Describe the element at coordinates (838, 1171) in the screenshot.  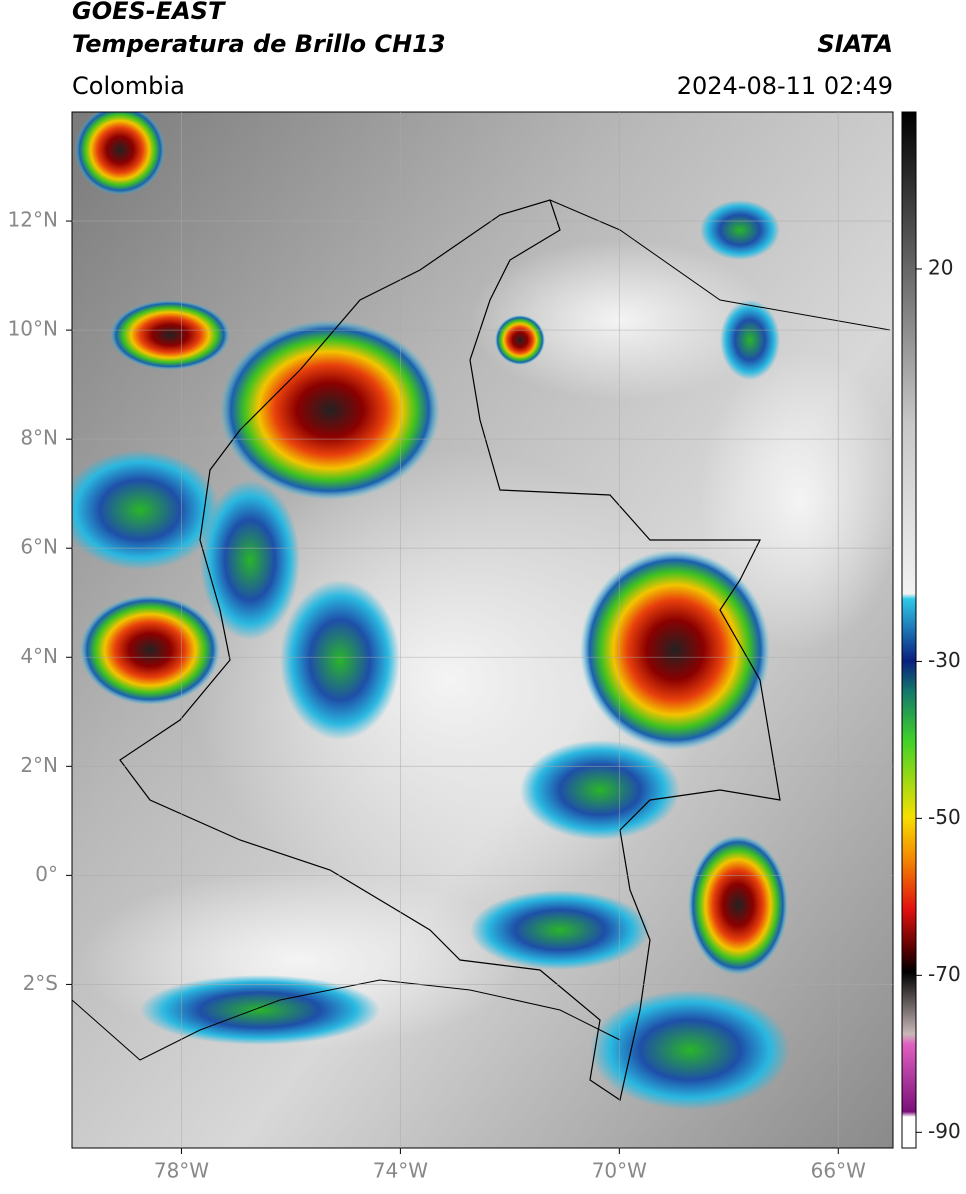
I see `x-tick-label: 66°W` at that location.